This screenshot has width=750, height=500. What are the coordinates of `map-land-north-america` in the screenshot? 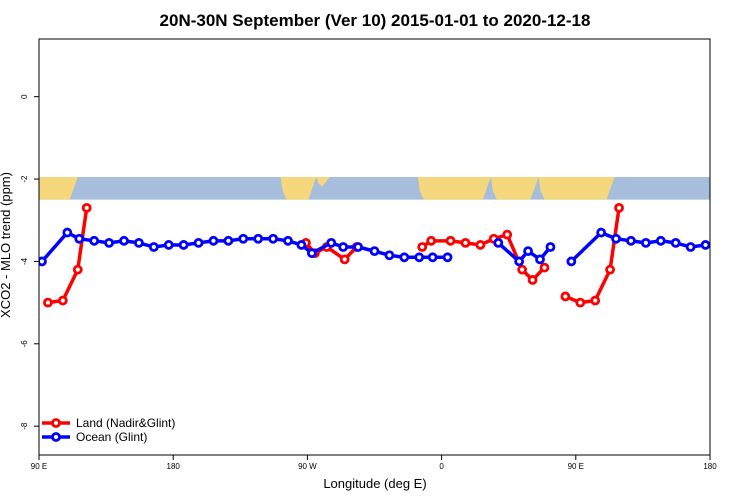 It's located at (298, 188).